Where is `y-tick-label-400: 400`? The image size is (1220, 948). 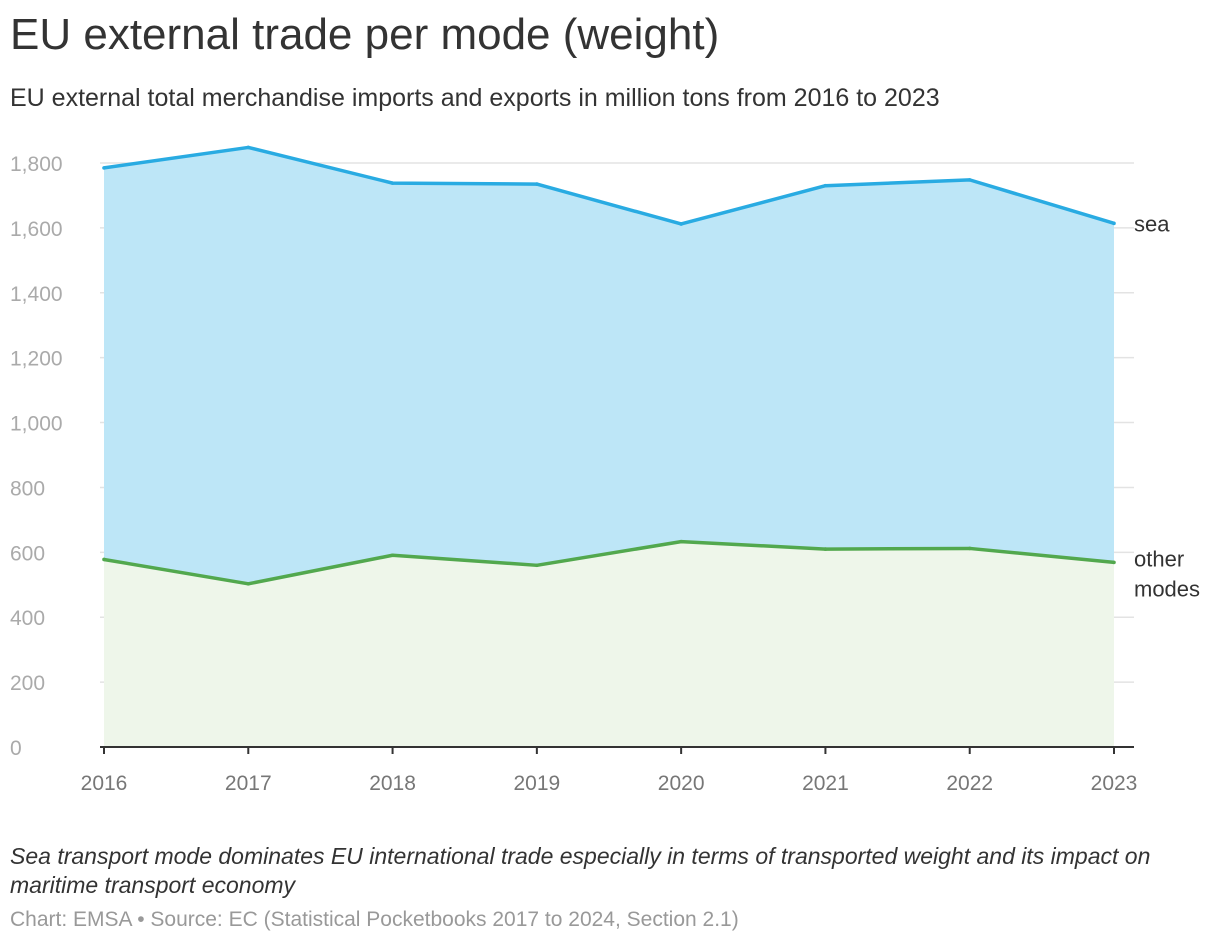 y-tick-label-400: 400 is located at coordinates (27, 618).